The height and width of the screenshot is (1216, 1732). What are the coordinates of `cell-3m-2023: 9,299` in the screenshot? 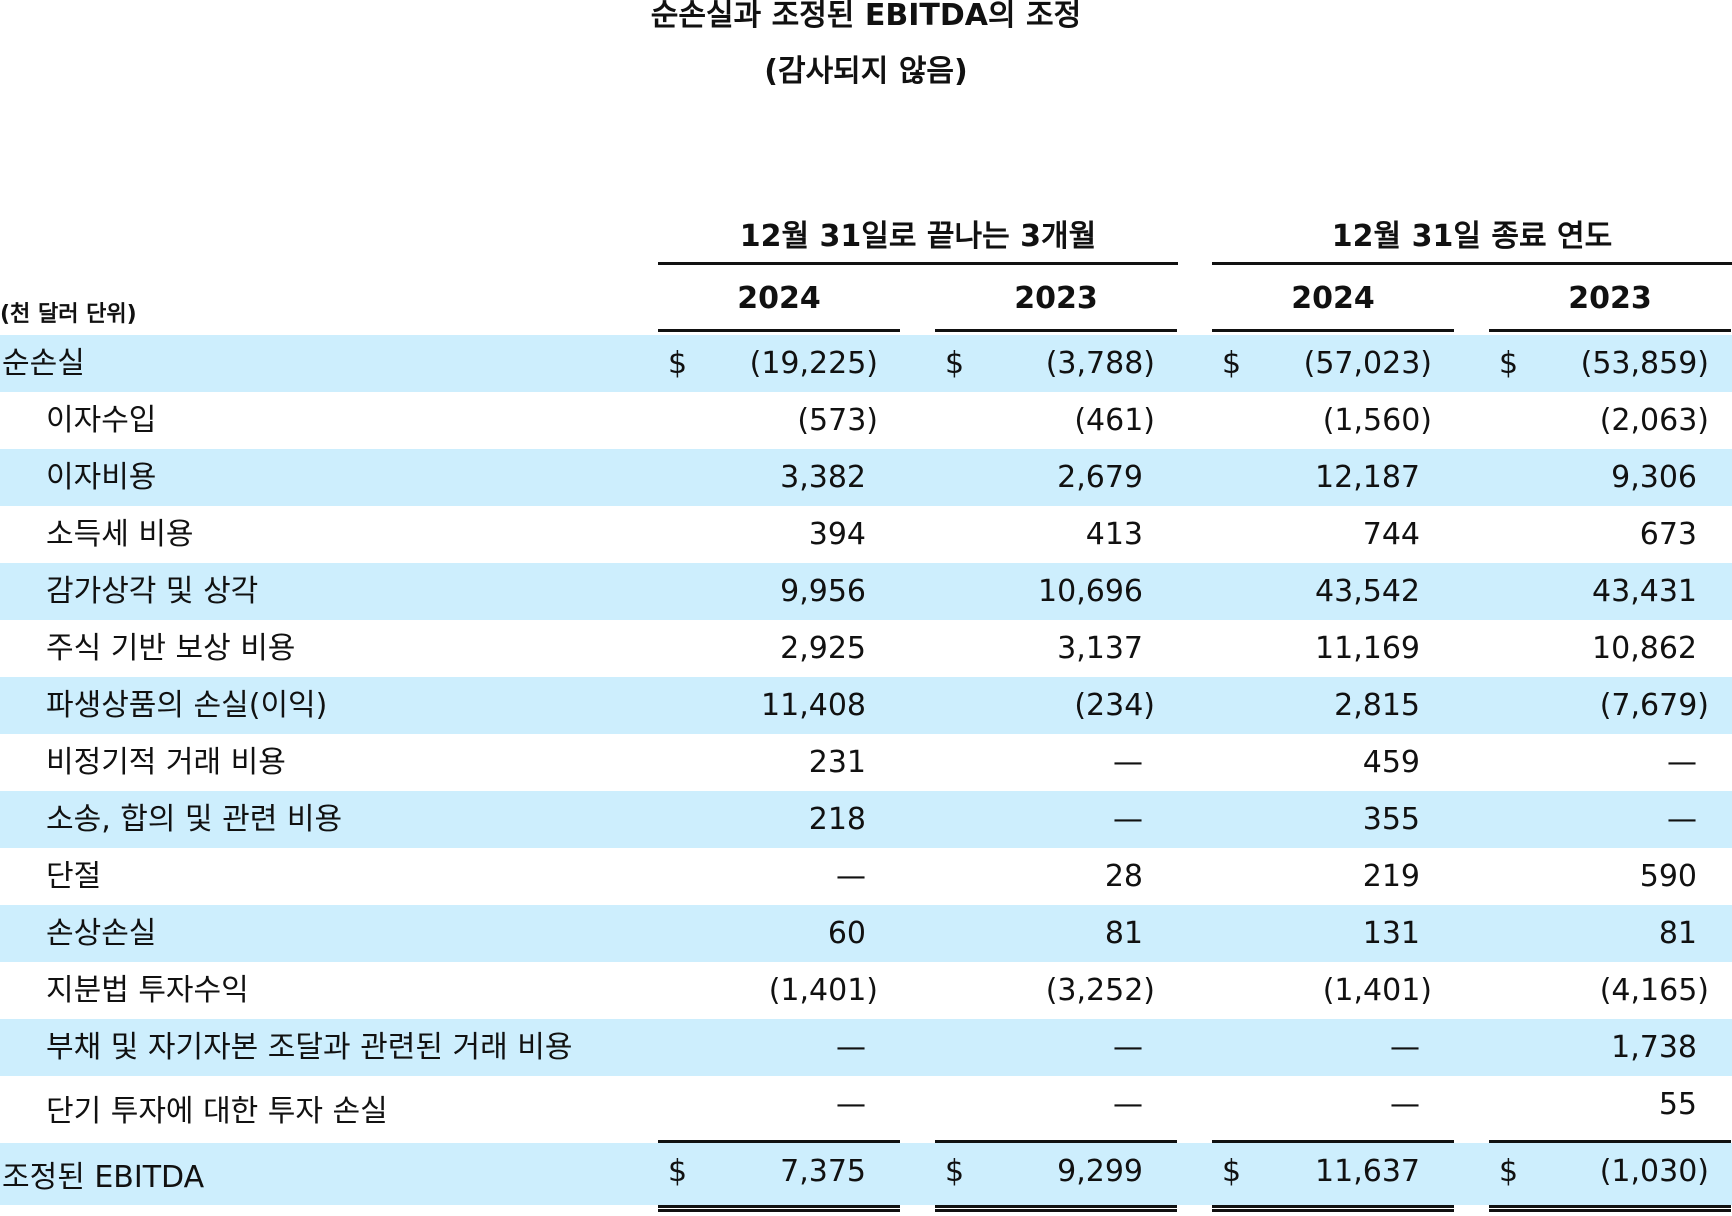 It's located at (1100, 1171).